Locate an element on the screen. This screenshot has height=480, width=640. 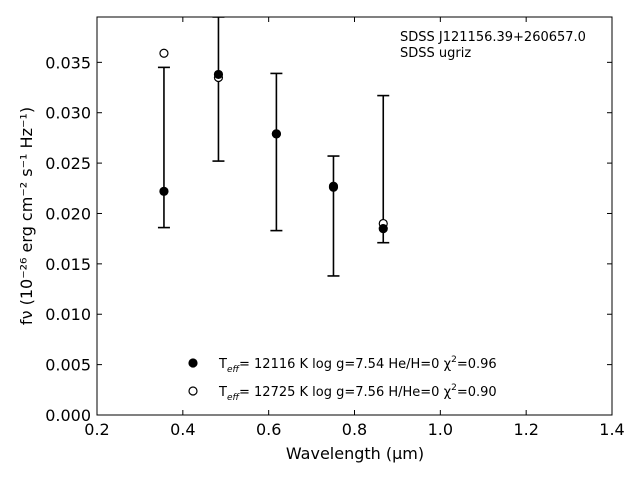
x-tick-label: 0.8 is located at coordinates (354, 429).